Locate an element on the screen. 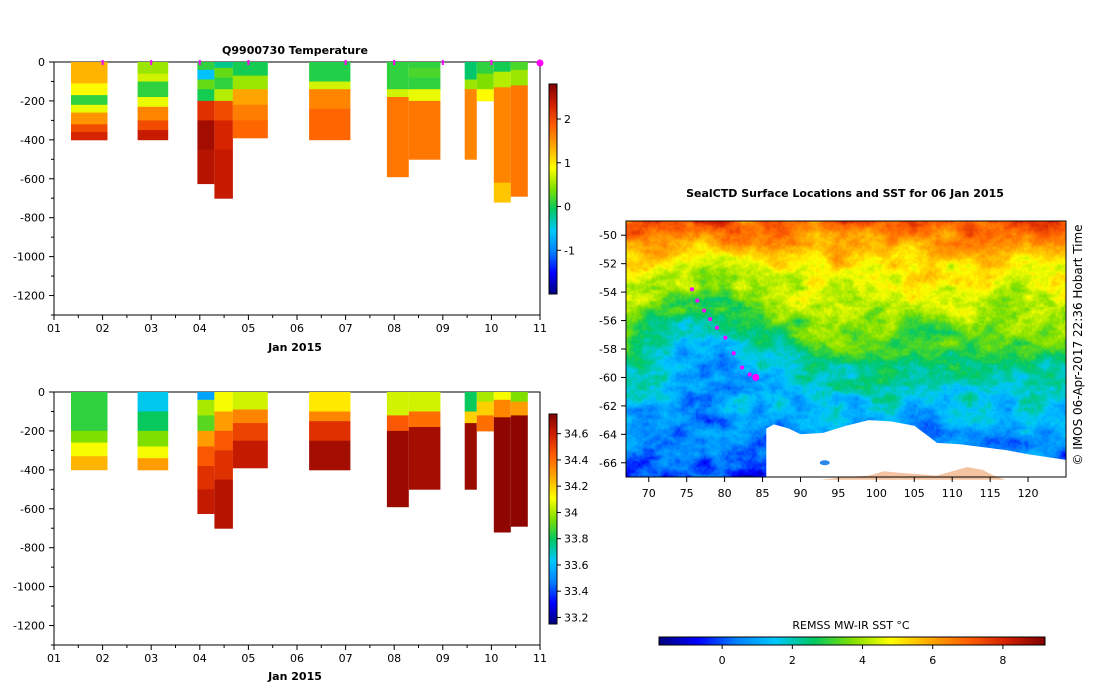 Image resolution: width=1099 pixels, height=700 pixels. lat-tick-label: -60 is located at coordinates (608, 377).